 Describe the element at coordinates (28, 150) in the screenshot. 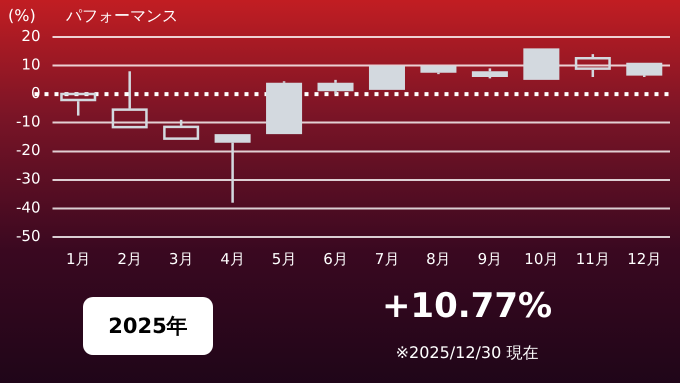

I see `y-tick-label: -20` at that location.